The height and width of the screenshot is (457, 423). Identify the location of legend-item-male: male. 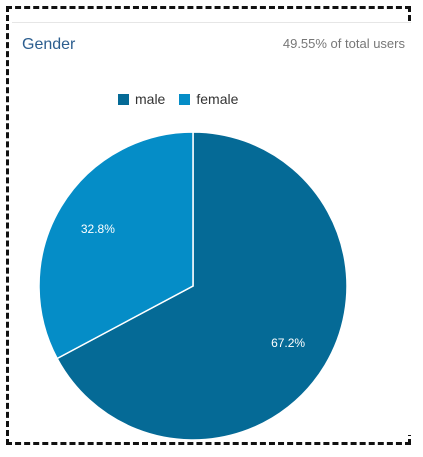
(141, 99).